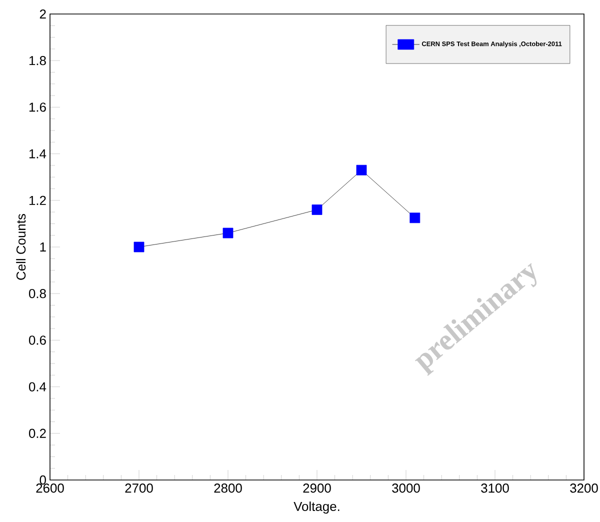 The height and width of the screenshot is (522, 600). Describe the element at coordinates (37, 153) in the screenshot. I see `y-tick-label: 1.4` at that location.